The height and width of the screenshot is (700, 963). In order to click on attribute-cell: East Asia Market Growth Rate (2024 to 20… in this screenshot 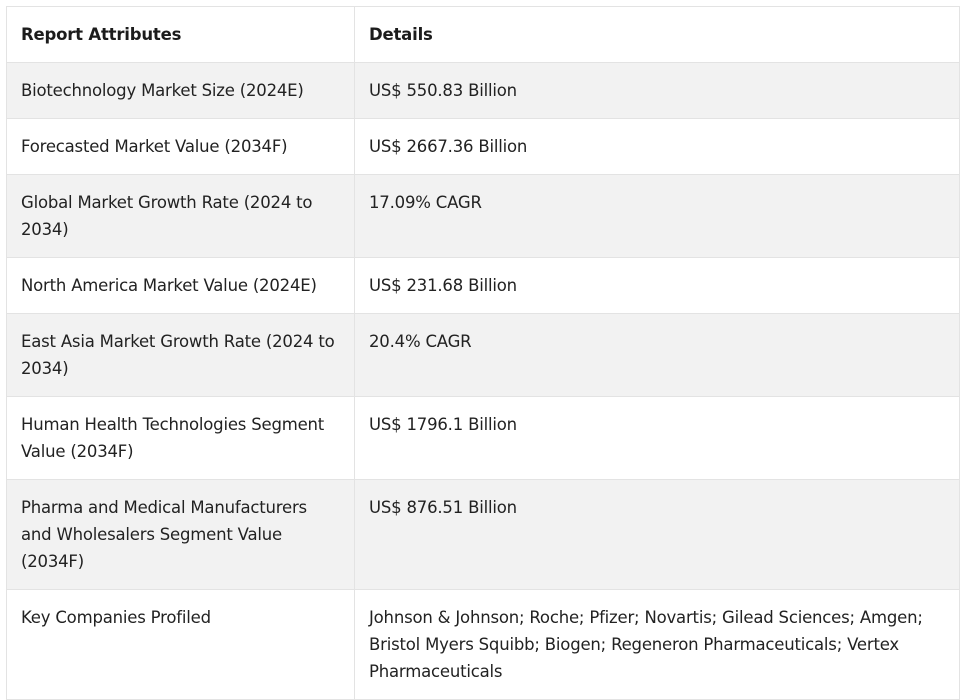, I will do `click(180, 355)`.